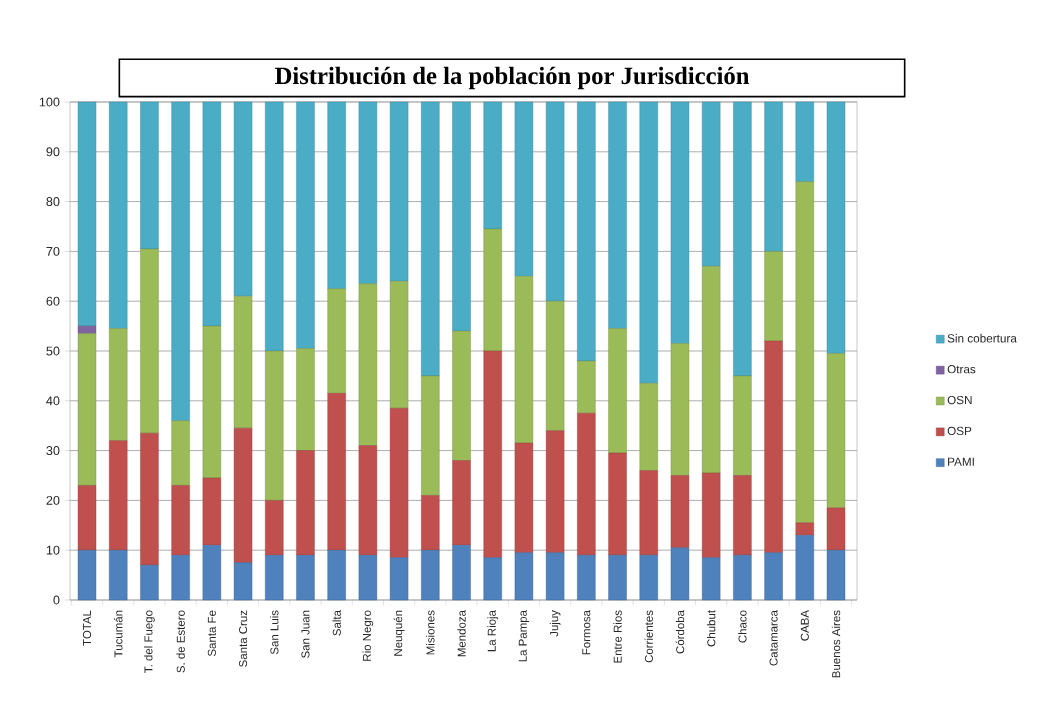  Describe the element at coordinates (711, 628) in the screenshot. I see `x-tick-label: Chubut` at that location.